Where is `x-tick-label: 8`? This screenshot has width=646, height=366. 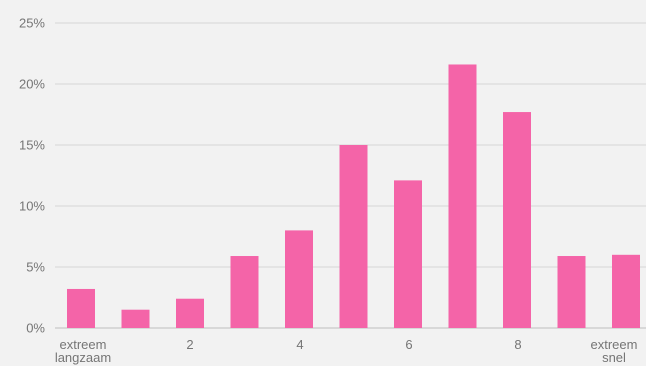 x-tick-label: 8 is located at coordinates (517, 344).